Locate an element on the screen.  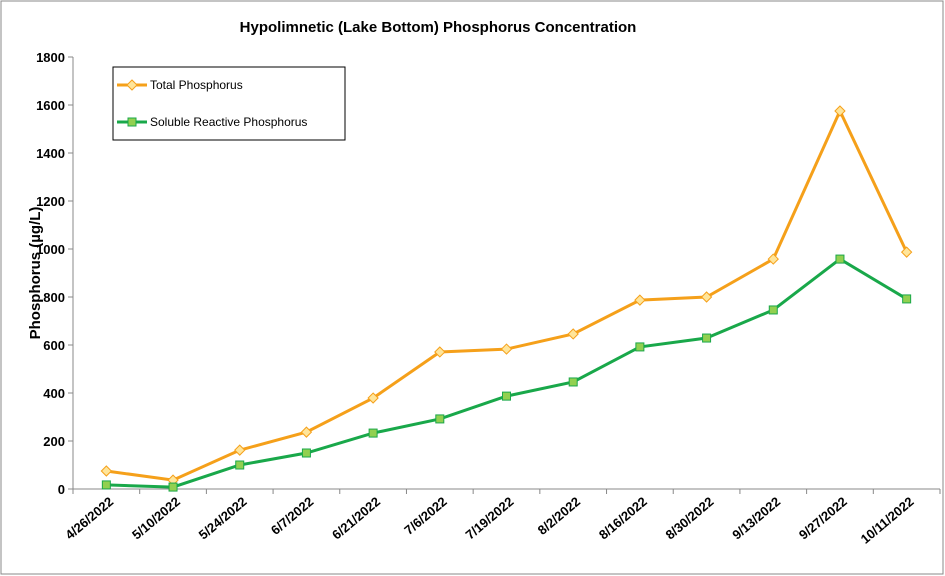
y-tick-label: 200 is located at coordinates (54, 441).